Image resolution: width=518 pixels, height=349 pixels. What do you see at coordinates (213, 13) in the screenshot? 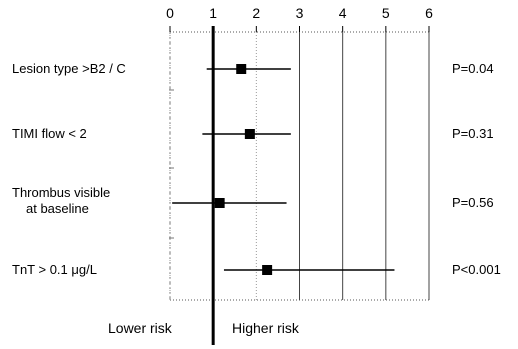
I see `x-tick-label-1: 1` at bounding box center [213, 13].